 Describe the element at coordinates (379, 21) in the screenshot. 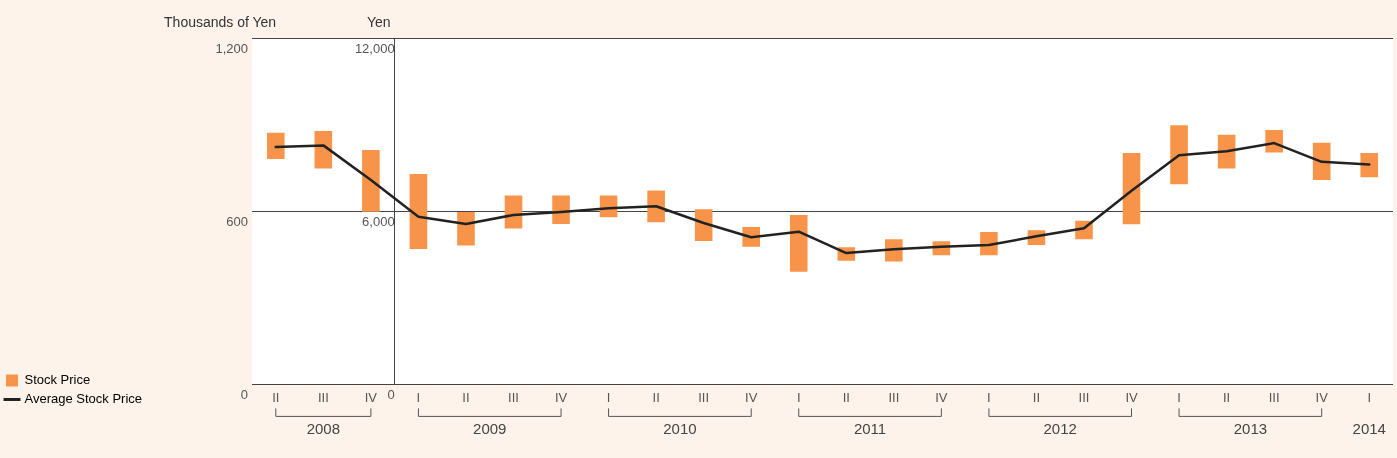

I see `y2-axis-title: Yen` at that location.